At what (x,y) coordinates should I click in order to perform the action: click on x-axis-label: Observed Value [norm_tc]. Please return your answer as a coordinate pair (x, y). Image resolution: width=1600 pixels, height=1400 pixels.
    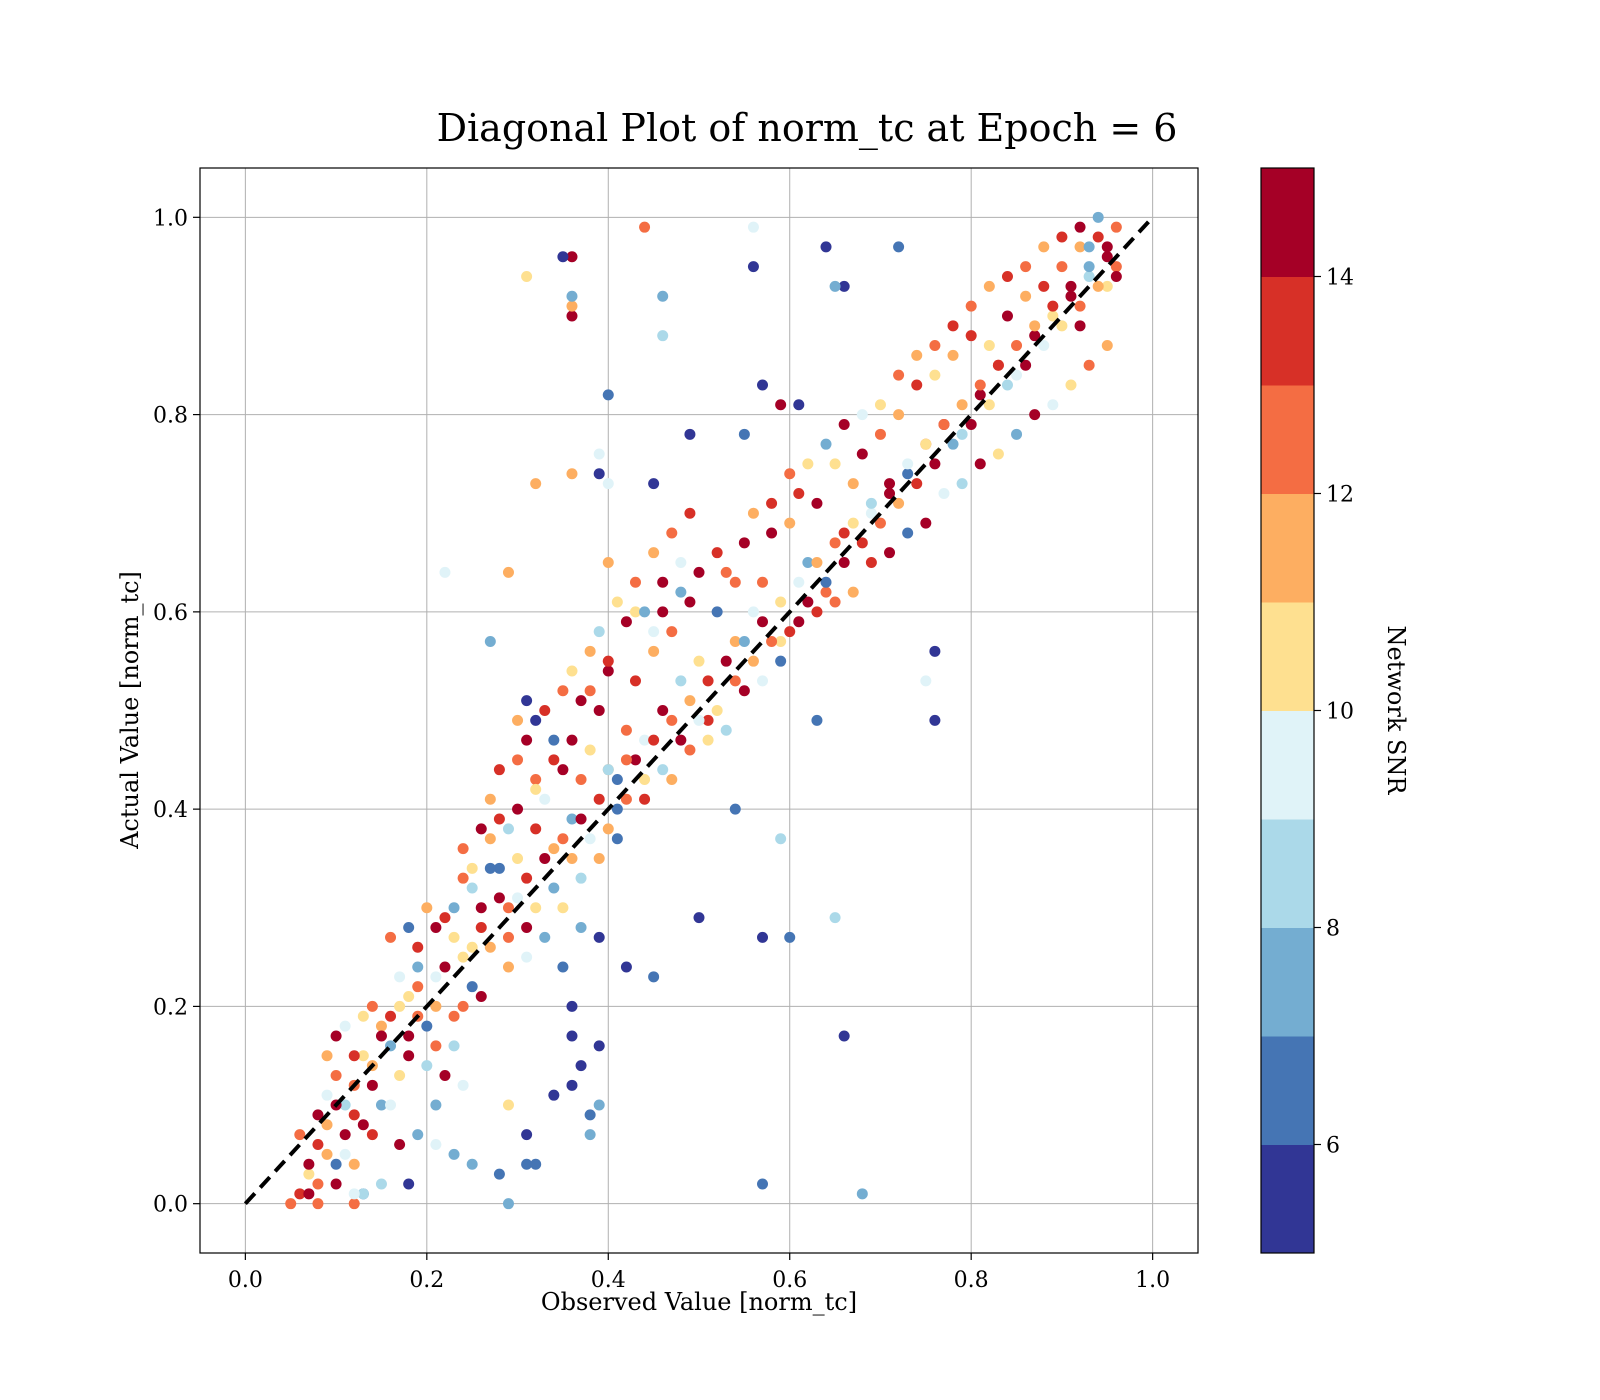
    Looking at the image, I should click on (699, 1302).